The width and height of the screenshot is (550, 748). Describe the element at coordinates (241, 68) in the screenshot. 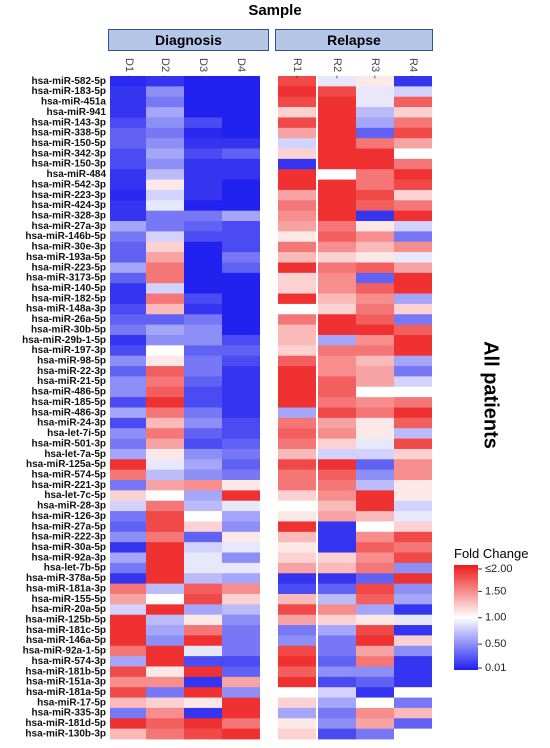

I see `column-label: D4 -` at that location.